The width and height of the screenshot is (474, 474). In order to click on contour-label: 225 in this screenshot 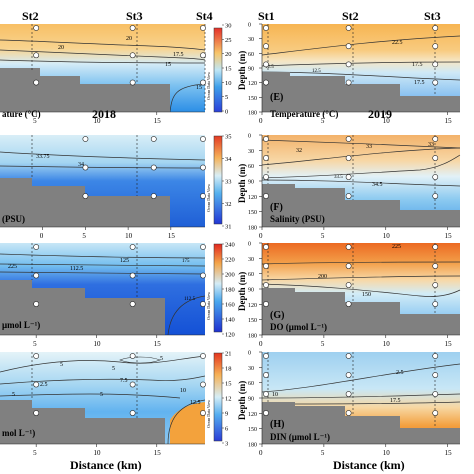, I will do `click(12, 267)`.